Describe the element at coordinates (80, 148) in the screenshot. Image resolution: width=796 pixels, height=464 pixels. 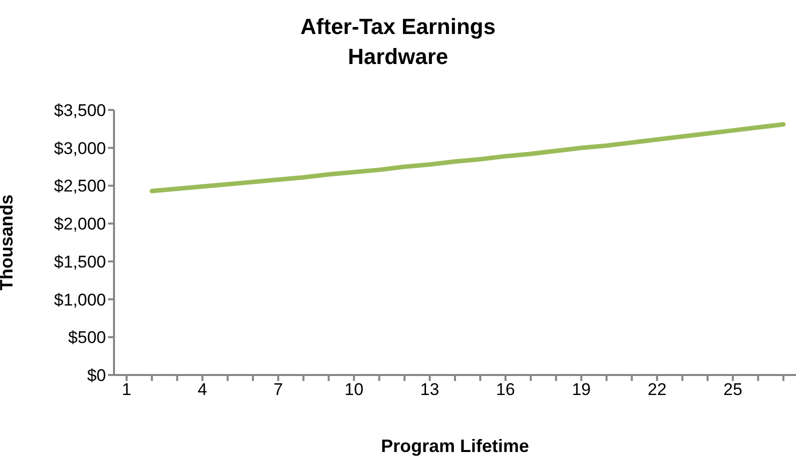
I see `y-tick-label: $3,000` at that location.